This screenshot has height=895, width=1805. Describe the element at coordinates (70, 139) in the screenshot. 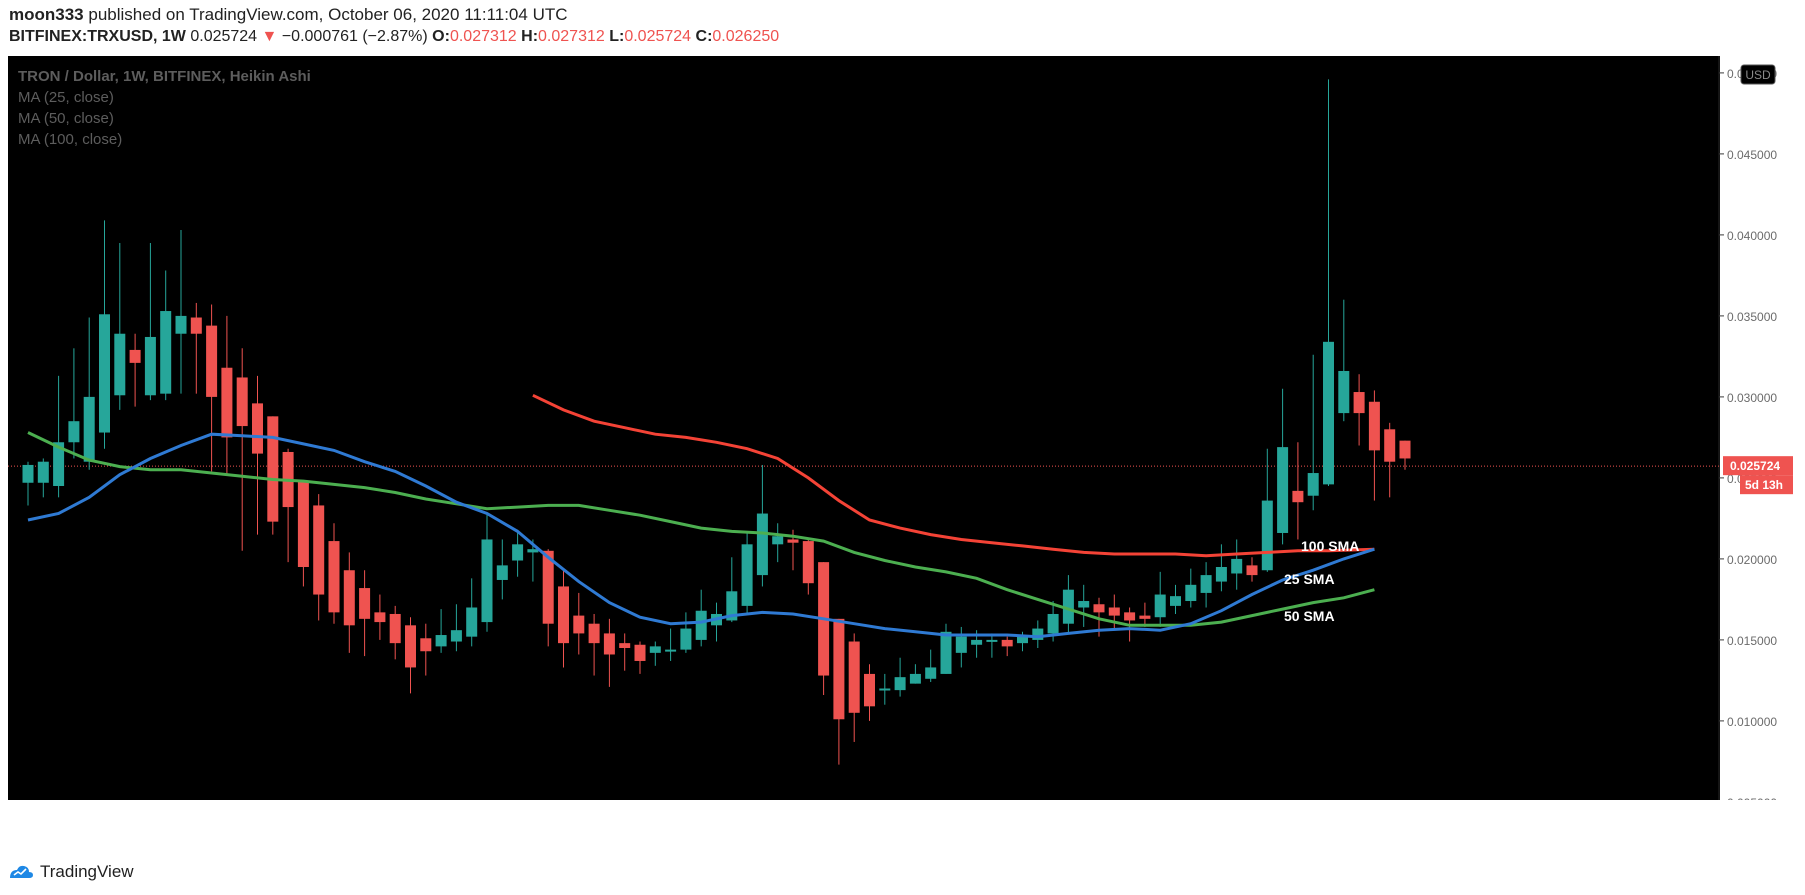

I see `legend-ma100: MA (100, close)` at that location.